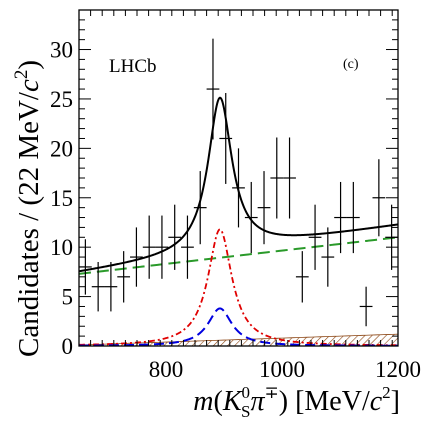 This screenshot has height=422, width=427. I want to click on y-tick-label: 25, so click(61, 99).